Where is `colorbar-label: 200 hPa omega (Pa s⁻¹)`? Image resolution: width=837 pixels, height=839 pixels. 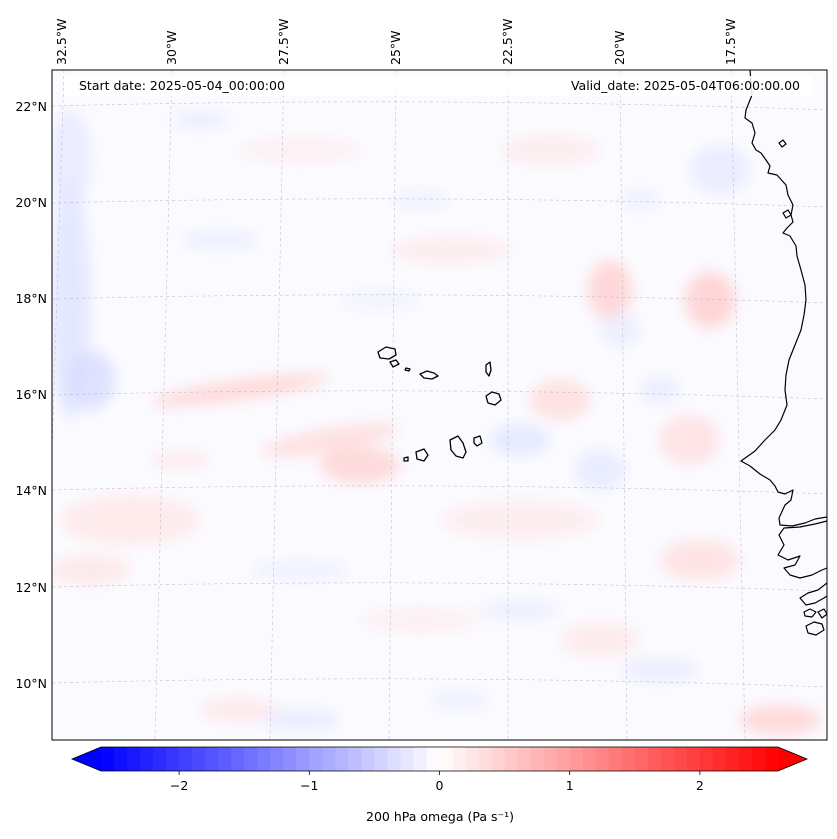
colorbar-label: 200 hPa omega (Pa s⁻¹) is located at coordinates (440, 816).